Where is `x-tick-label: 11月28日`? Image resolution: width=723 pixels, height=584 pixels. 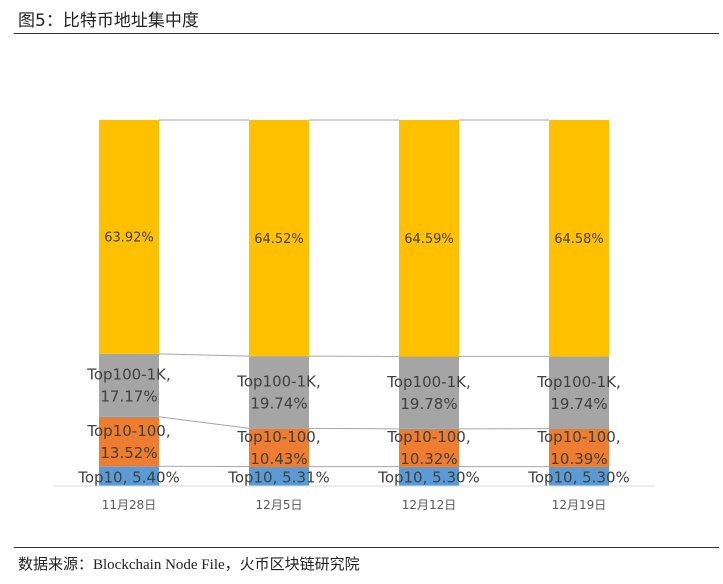 x-tick-label: 11月28日 is located at coordinates (129, 505).